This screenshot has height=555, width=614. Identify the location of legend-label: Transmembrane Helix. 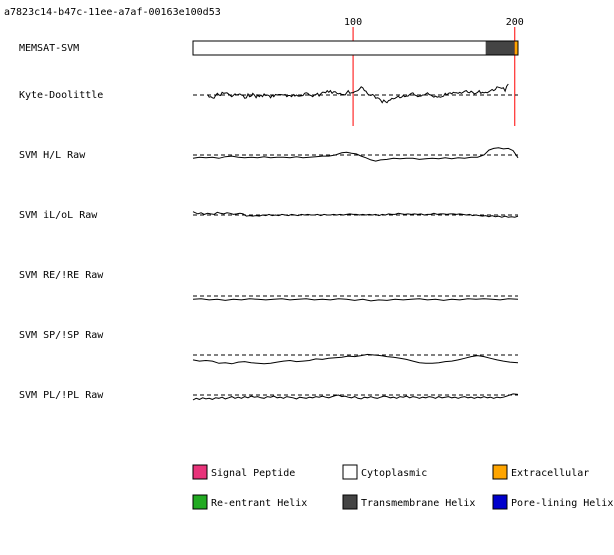
(418, 503).